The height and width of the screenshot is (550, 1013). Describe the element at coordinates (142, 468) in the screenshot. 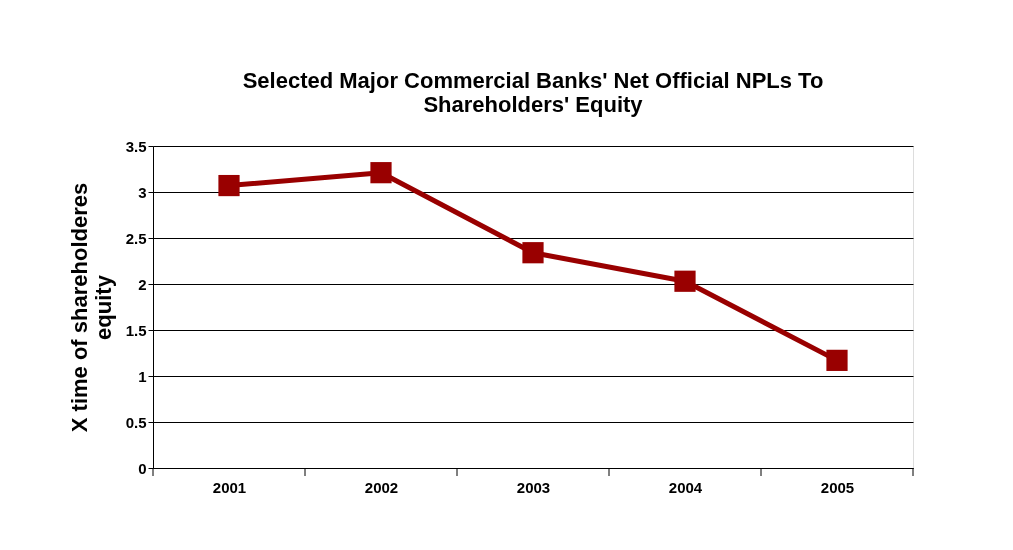

I see `y-tick-label: 0` at that location.